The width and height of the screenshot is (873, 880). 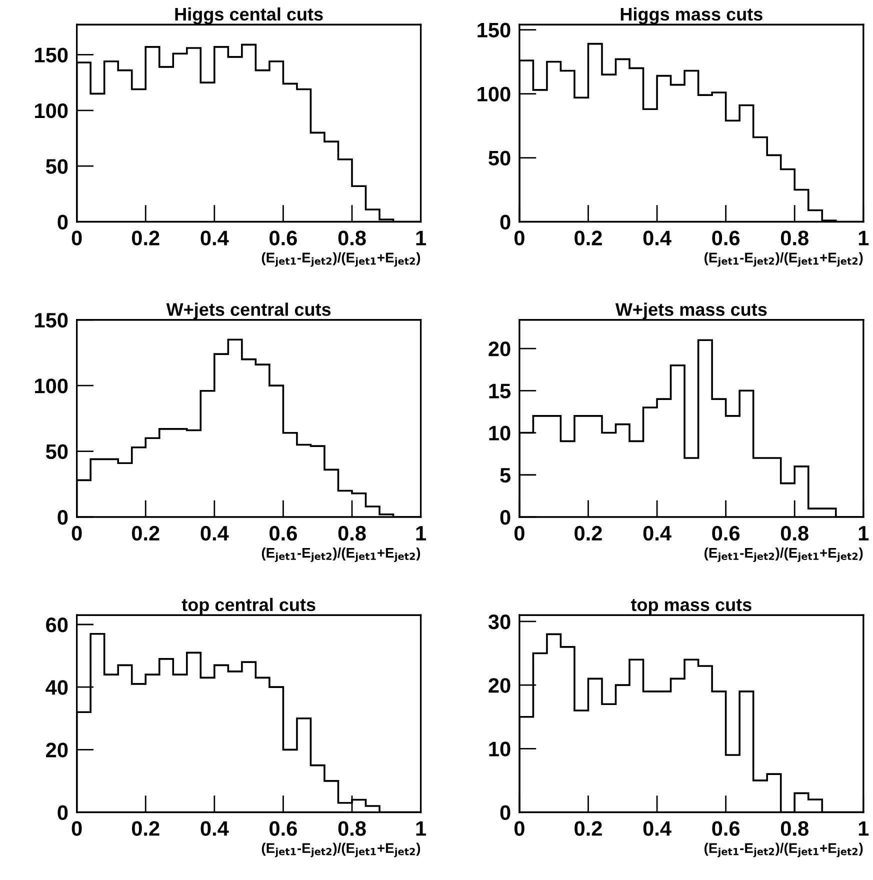 I want to click on y-tick-label: 30, so click(x=499, y=622).